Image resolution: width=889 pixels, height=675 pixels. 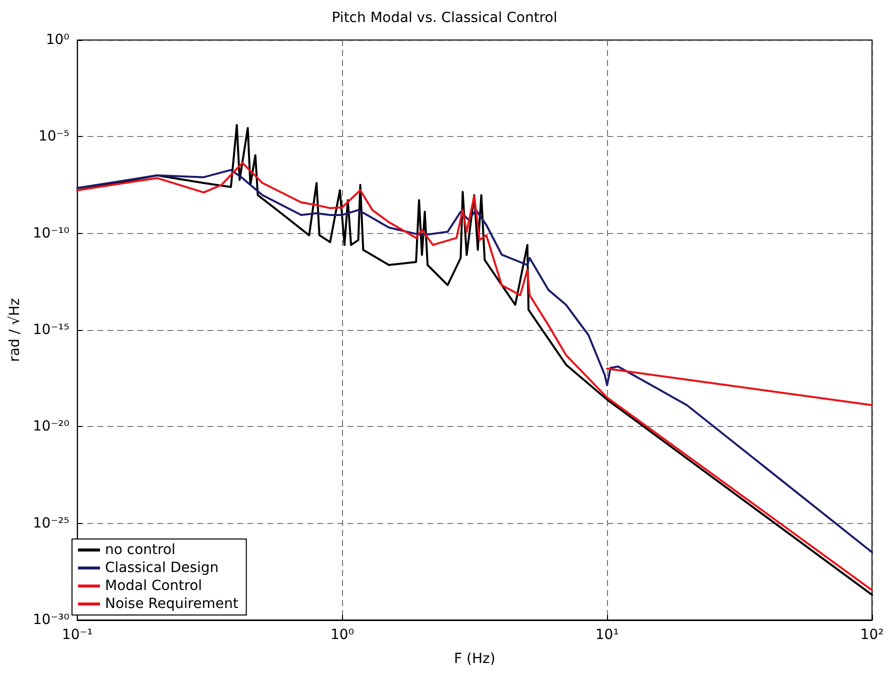 What do you see at coordinates (153, 586) in the screenshot?
I see `legend-label: Modal Control` at bounding box center [153, 586].